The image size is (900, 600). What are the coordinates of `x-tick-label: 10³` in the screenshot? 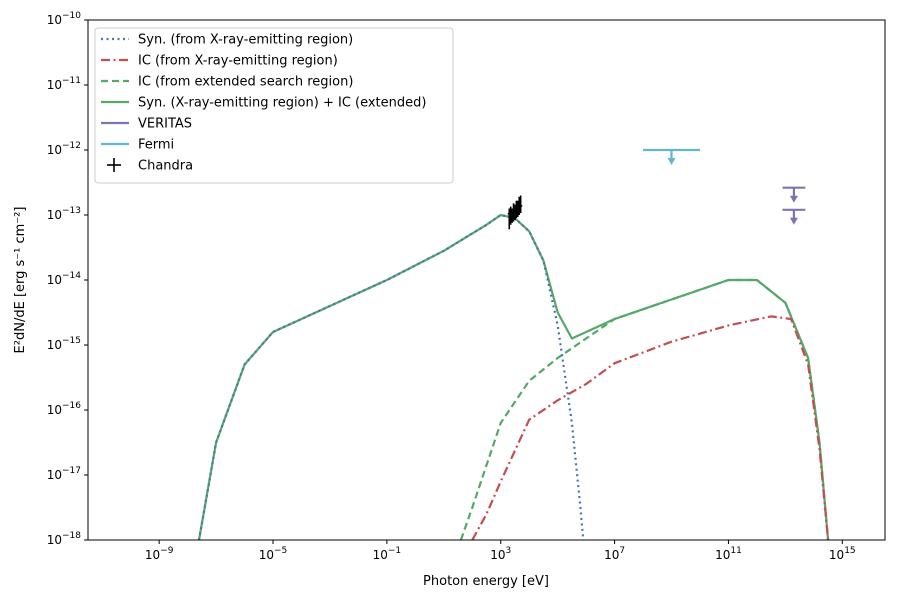 It's located at (500, 554).